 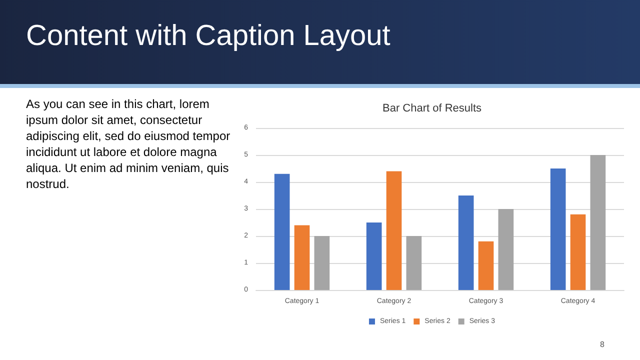 What do you see at coordinates (602, 344) in the screenshot?
I see `text: 8` at bounding box center [602, 344].